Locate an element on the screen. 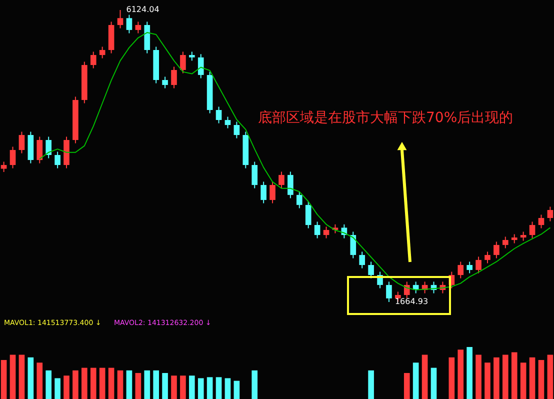 This screenshot has width=554, height=399. annotation: 6124.04 is located at coordinates (143, 9).